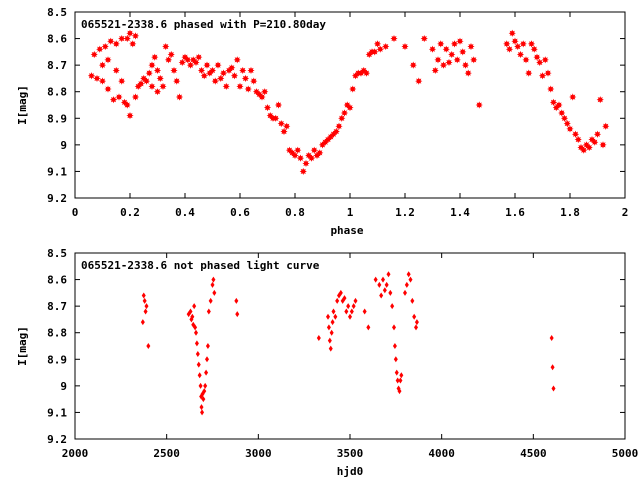 The width and height of the screenshot is (640, 484). Describe the element at coordinates (295, 212) in the screenshot. I see `phased-x-tick-label: 0.8` at that location.